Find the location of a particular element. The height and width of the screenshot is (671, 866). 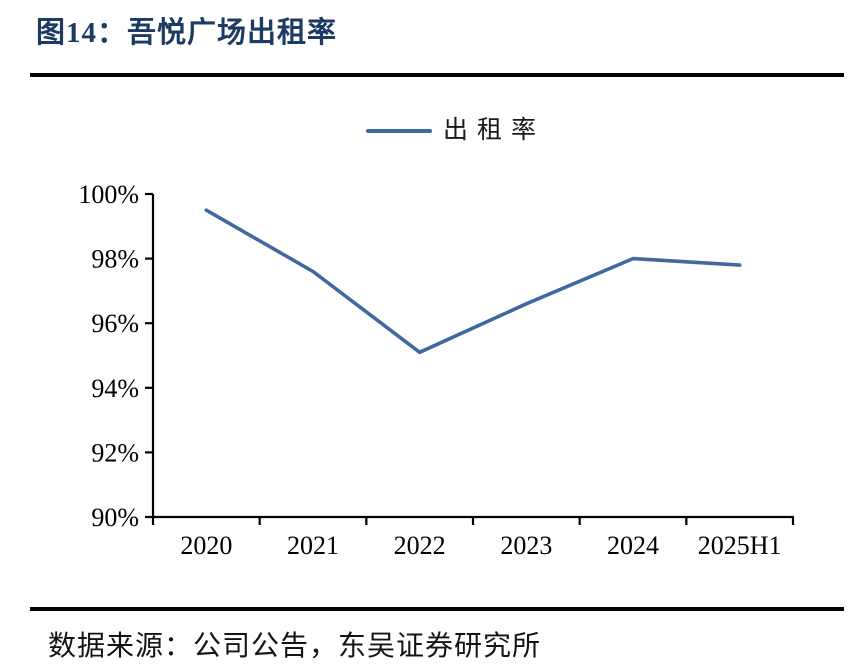

title-rule is located at coordinates (437, 75).